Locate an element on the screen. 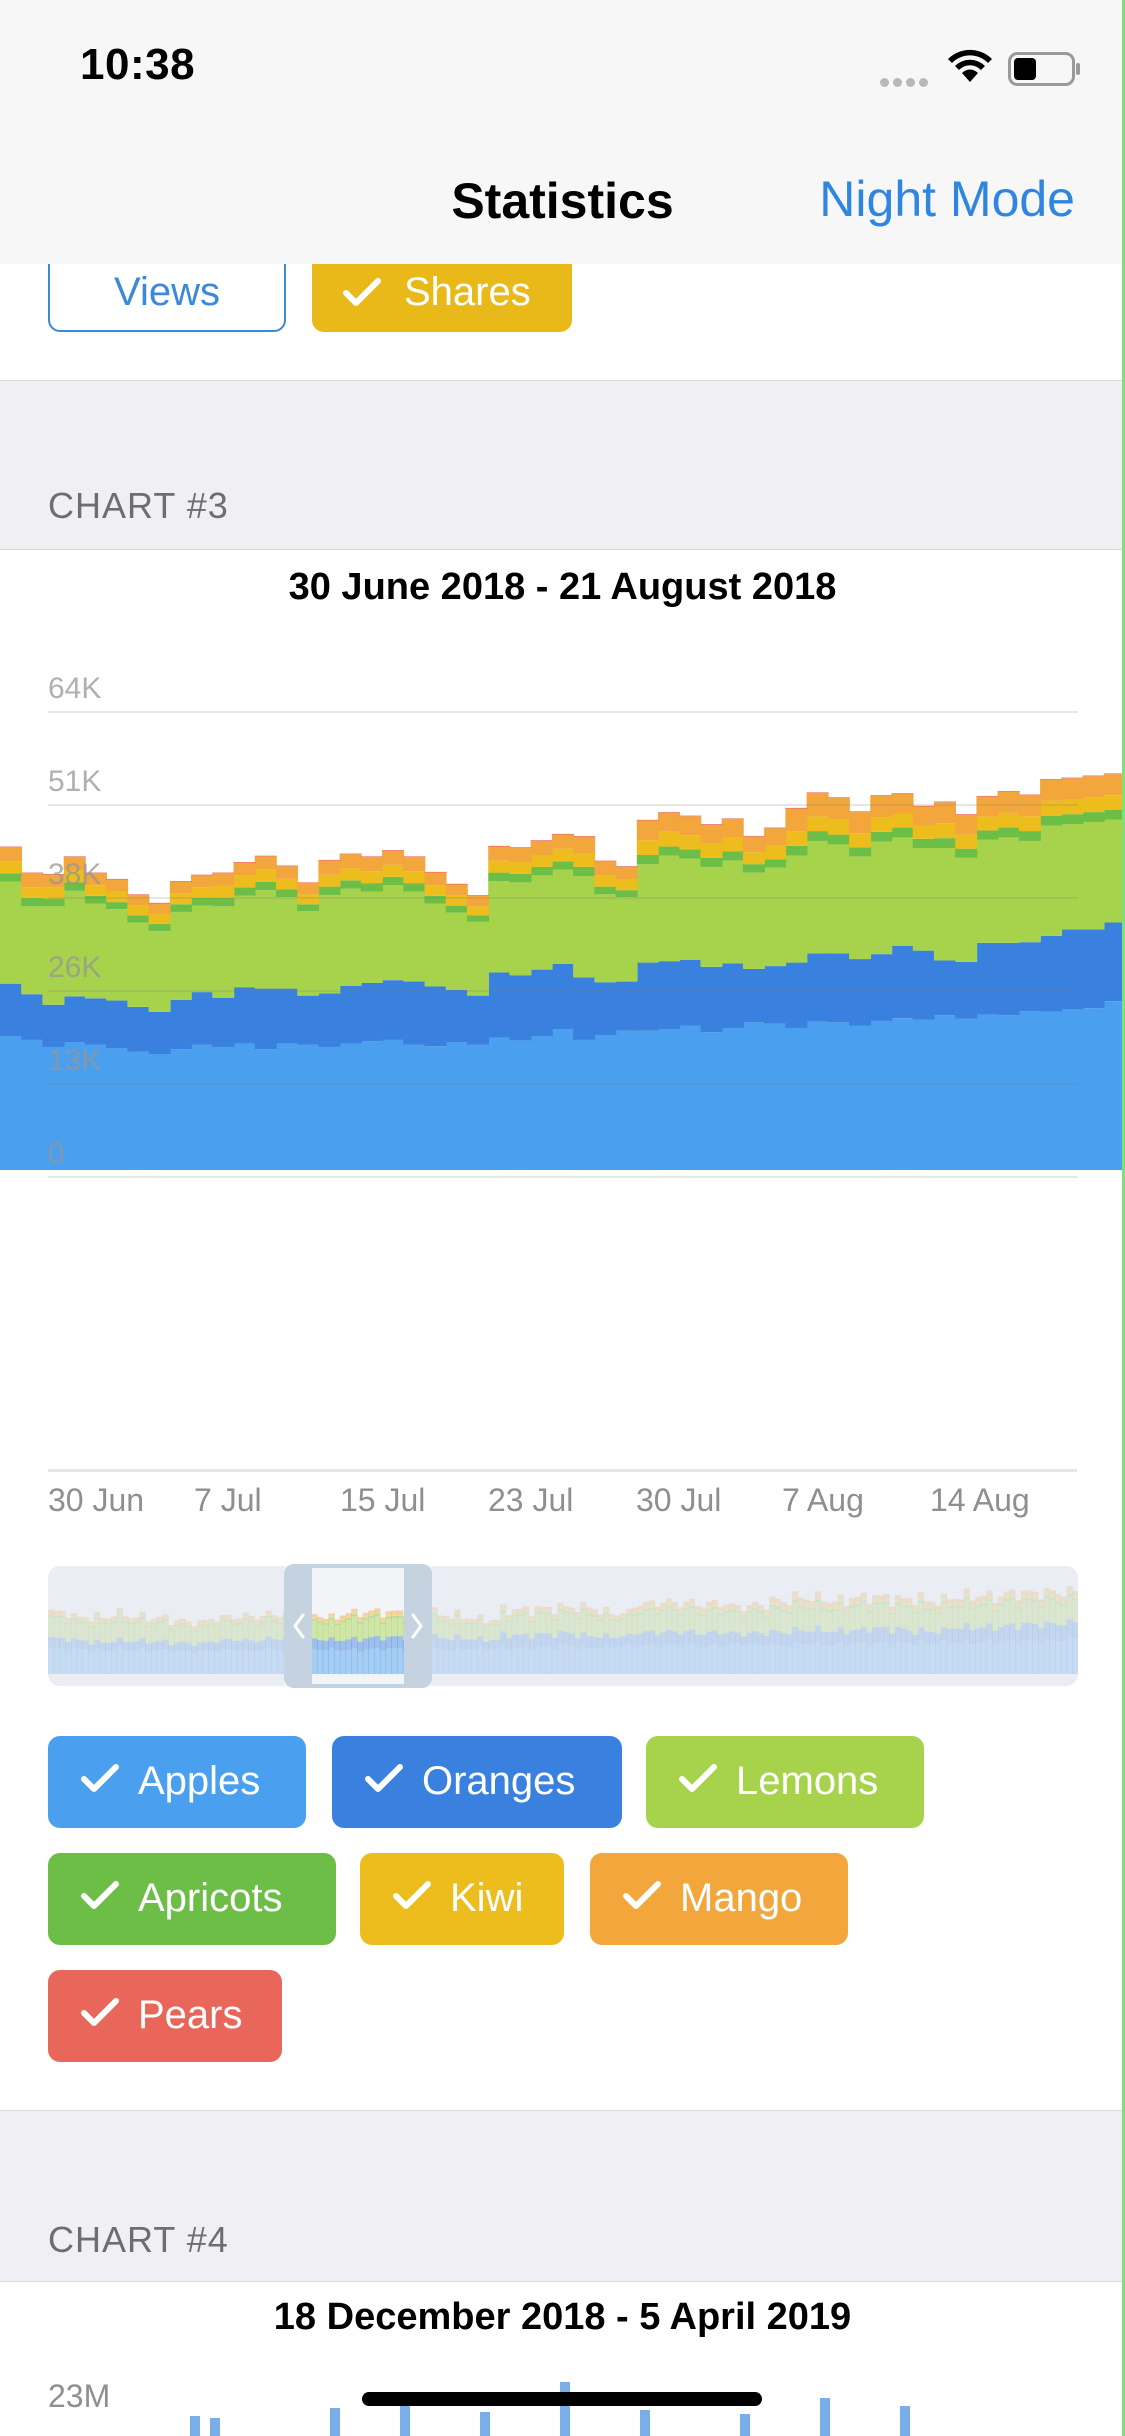 This screenshot has width=1125, height=2436. status-bar: 10:38 is located at coordinates (562, 66).